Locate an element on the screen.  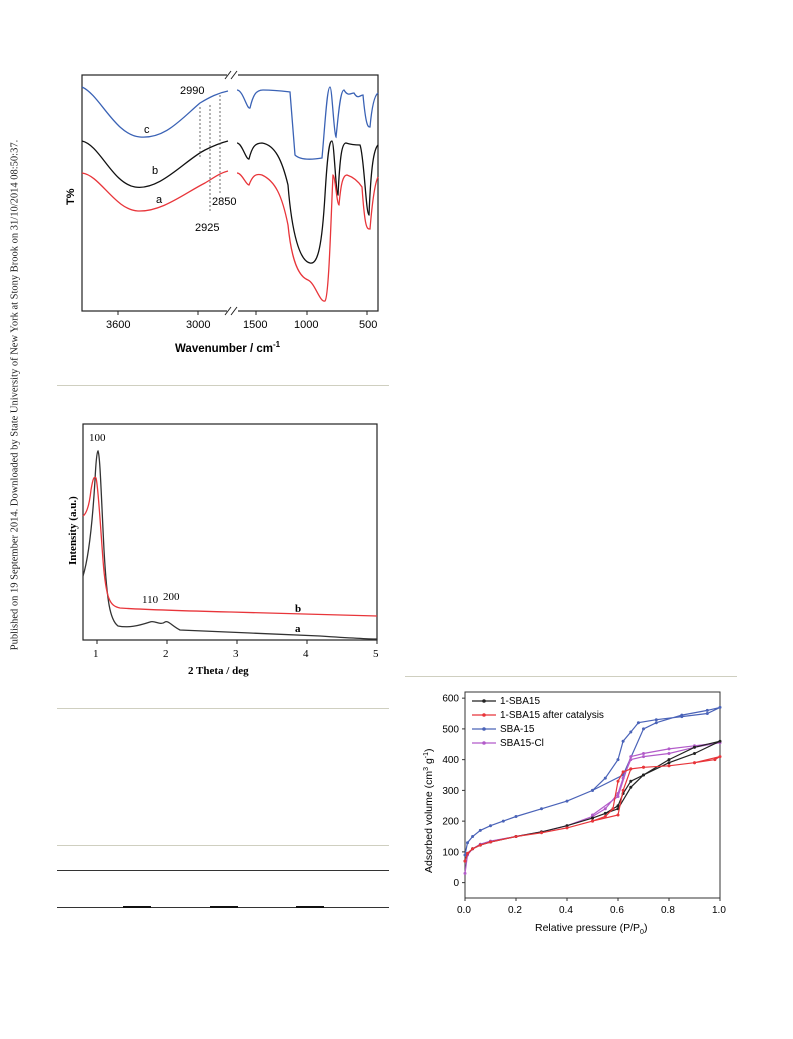
ftir-frame-right is located at coordinates (306, 193).